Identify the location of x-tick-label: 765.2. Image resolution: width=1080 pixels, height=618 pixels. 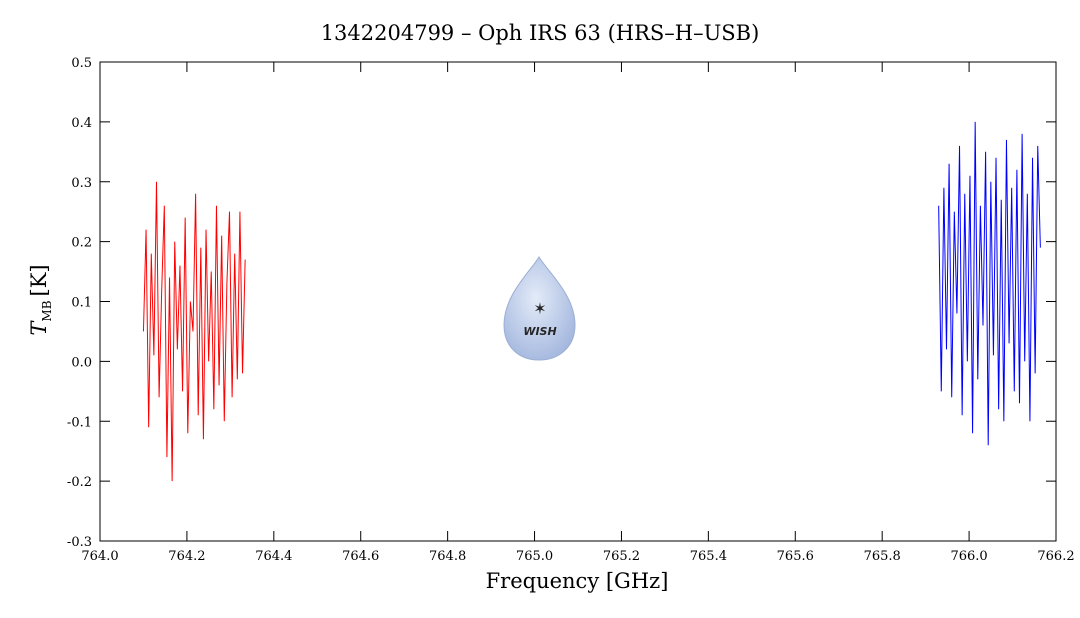
(621, 556).